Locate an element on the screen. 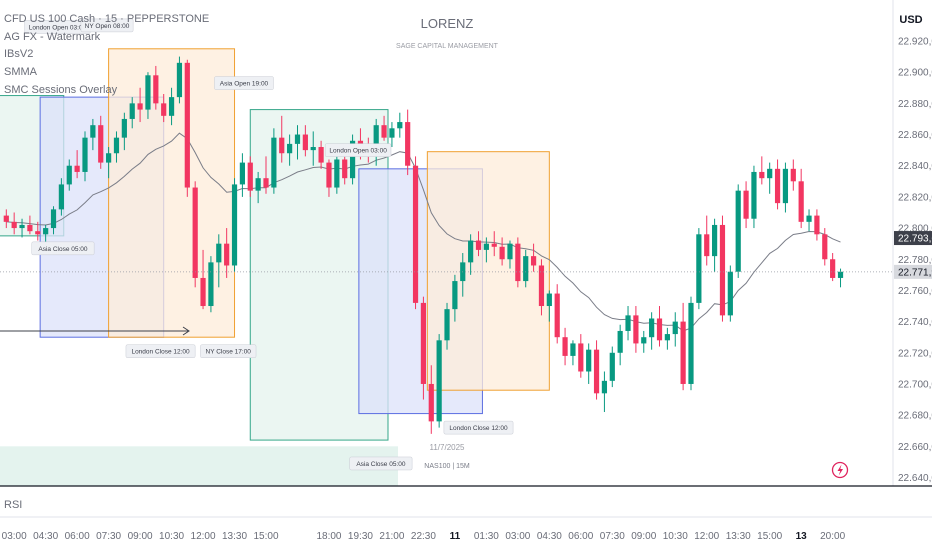 Image resolution: width=932 pixels, height=550 pixels. time-tick: 21:00 is located at coordinates (391, 536).